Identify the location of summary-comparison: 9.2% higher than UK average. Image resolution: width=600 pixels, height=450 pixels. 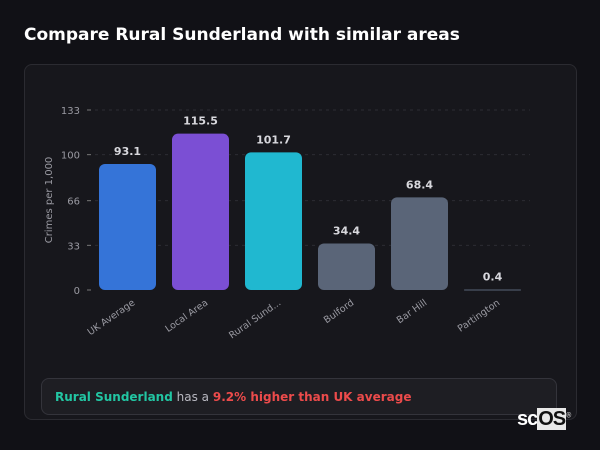
(312, 397).